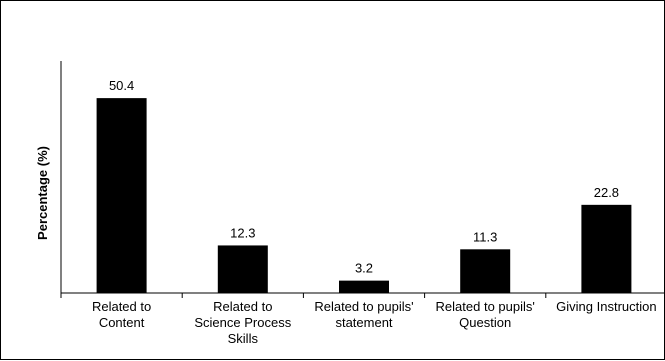  Describe the element at coordinates (485, 314) in the screenshot. I see `x-tick-label: Related to pupils' Question` at that location.